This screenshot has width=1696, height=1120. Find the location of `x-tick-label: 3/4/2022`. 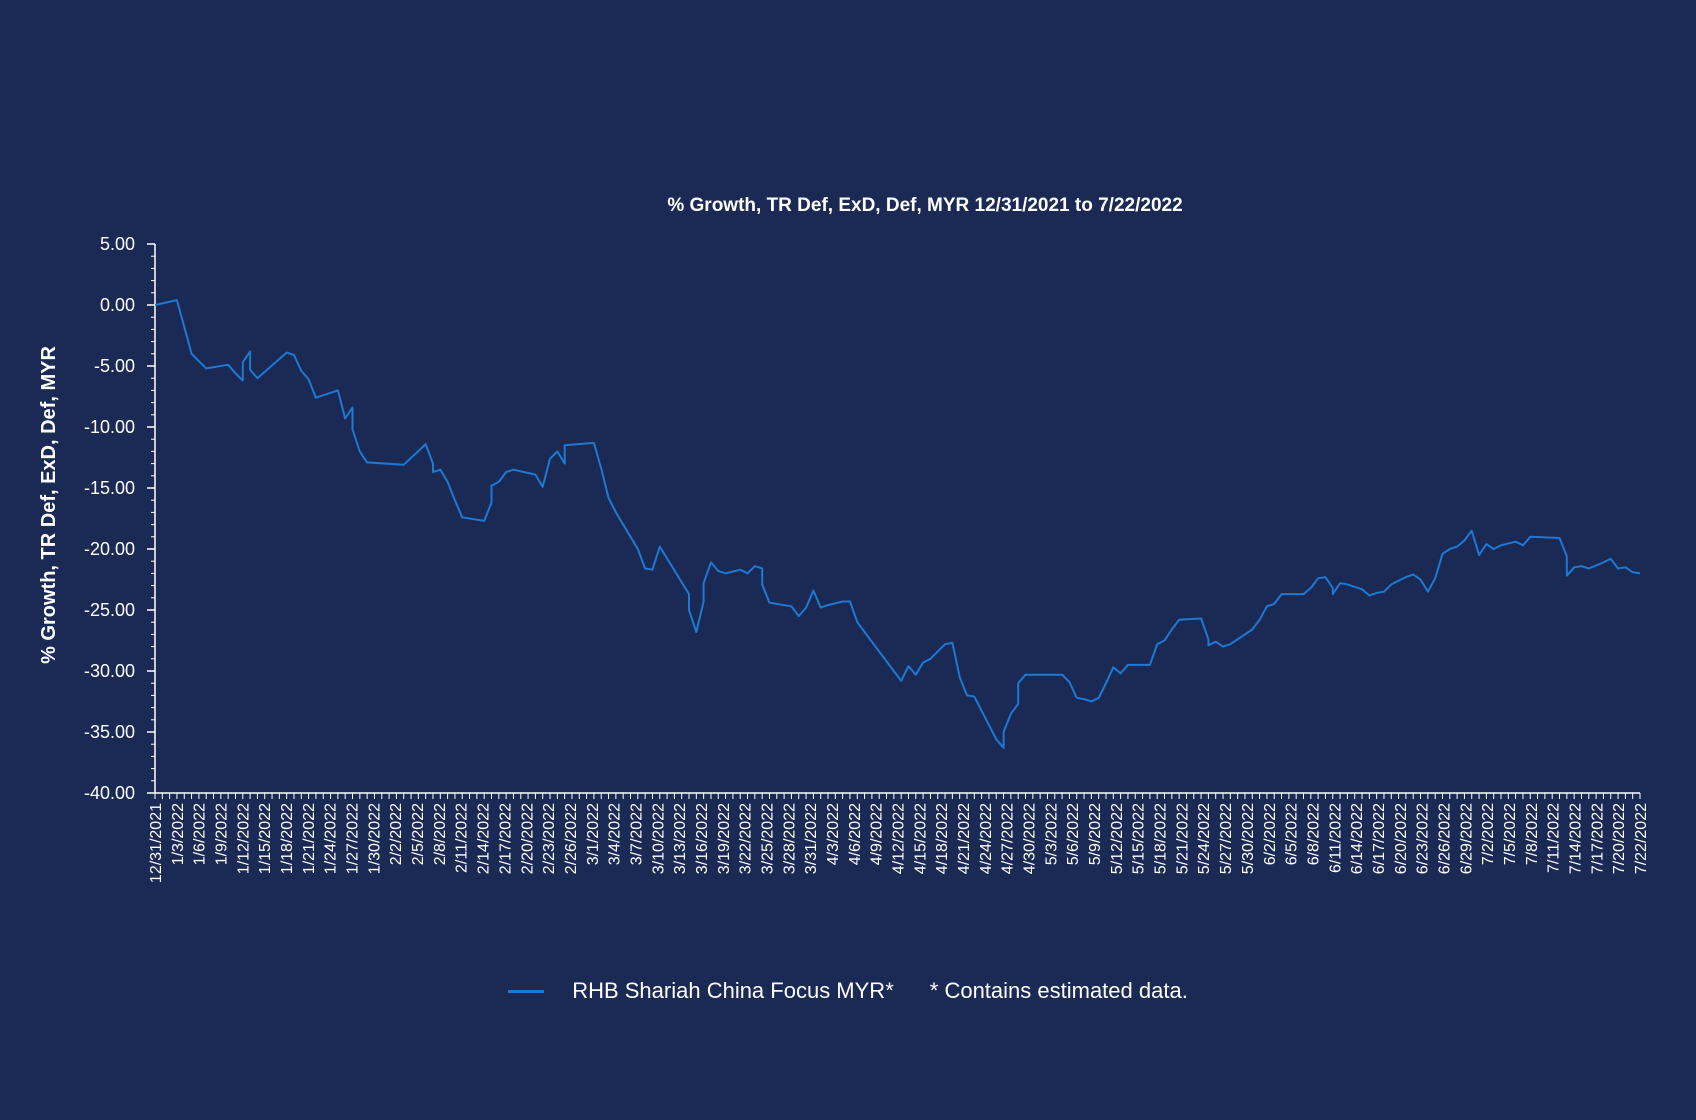

x-tick-label: 3/4/2022 is located at coordinates (615, 834).